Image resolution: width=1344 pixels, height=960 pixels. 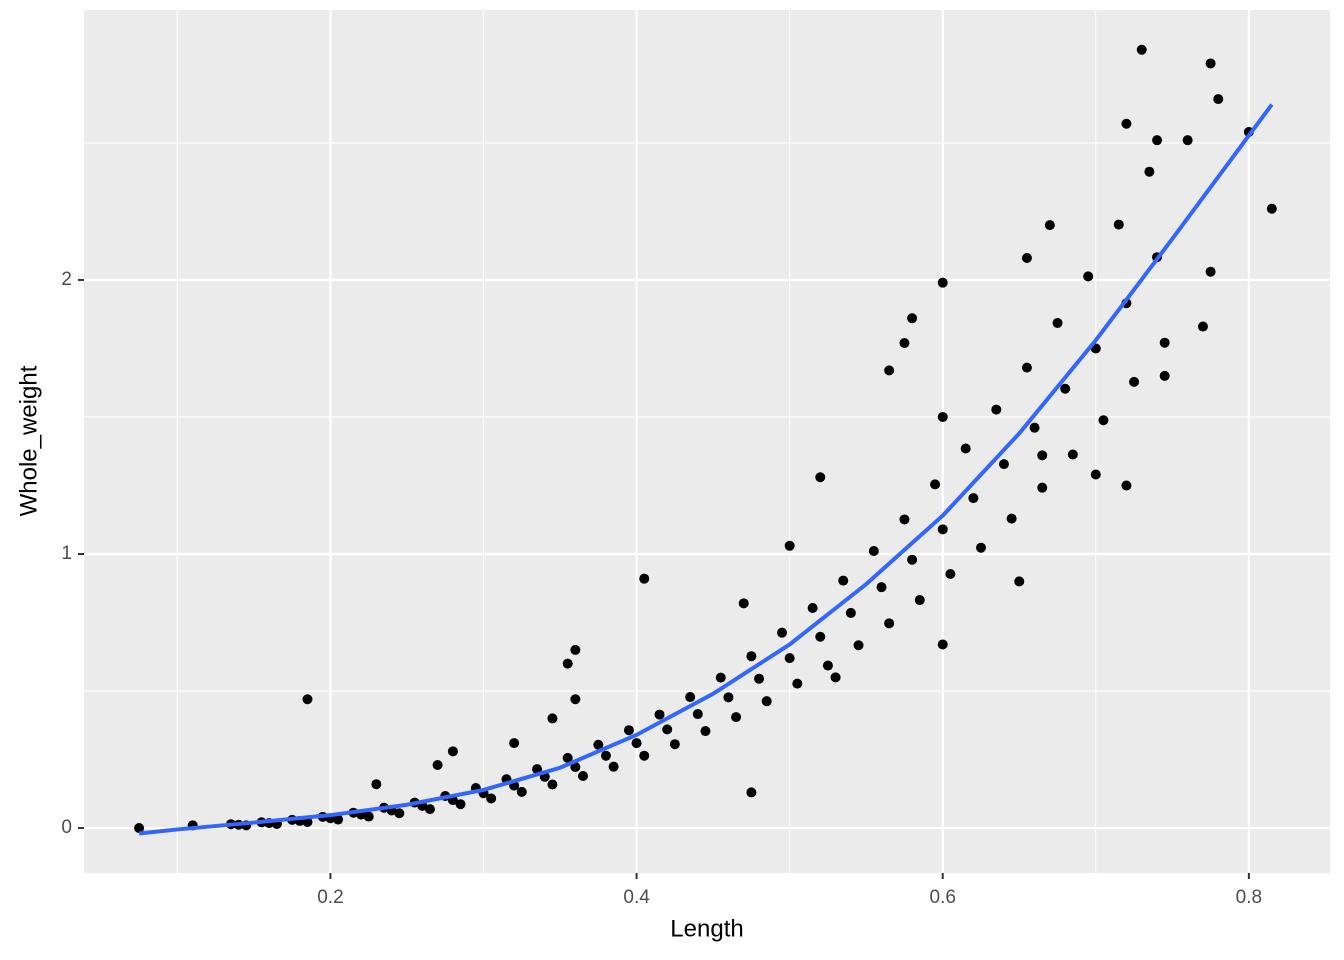 What do you see at coordinates (636, 897) in the screenshot?
I see `x-tick-label: 0.4` at bounding box center [636, 897].